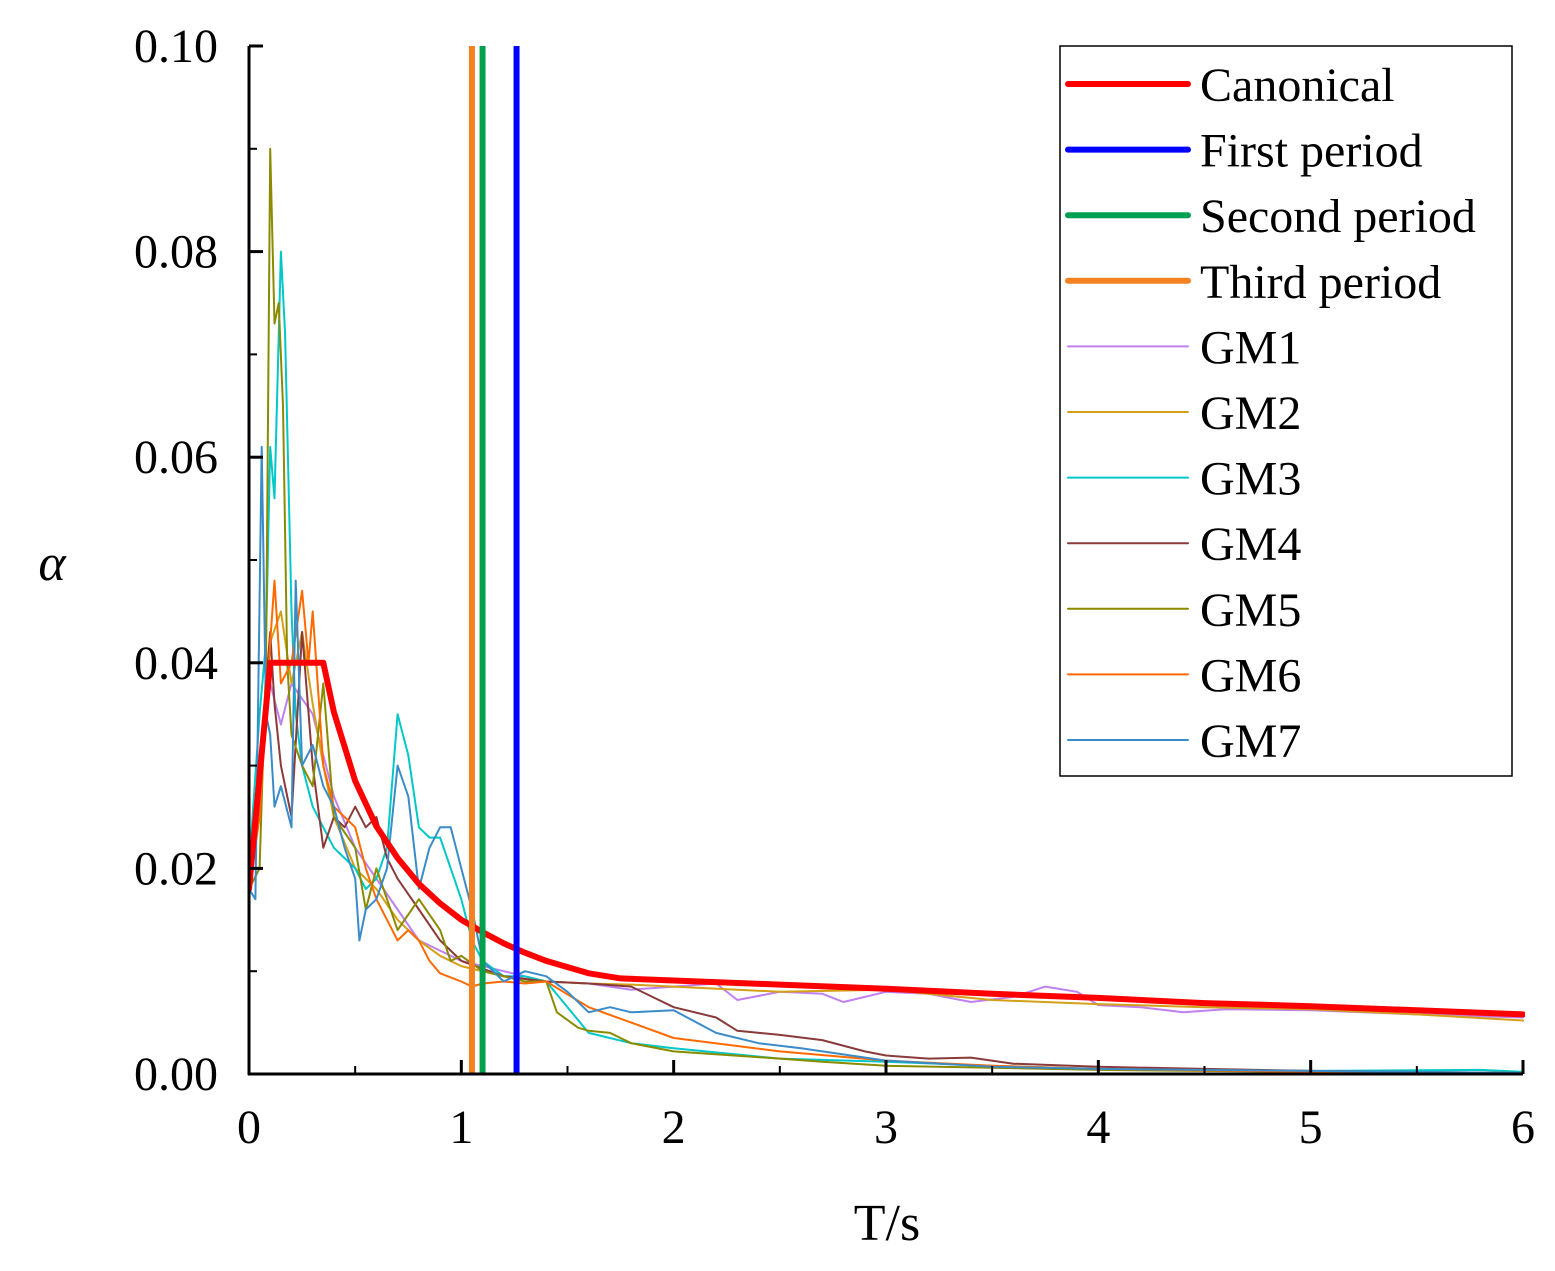  I want to click on legend-label-gm3: GM3, so click(1250, 479).